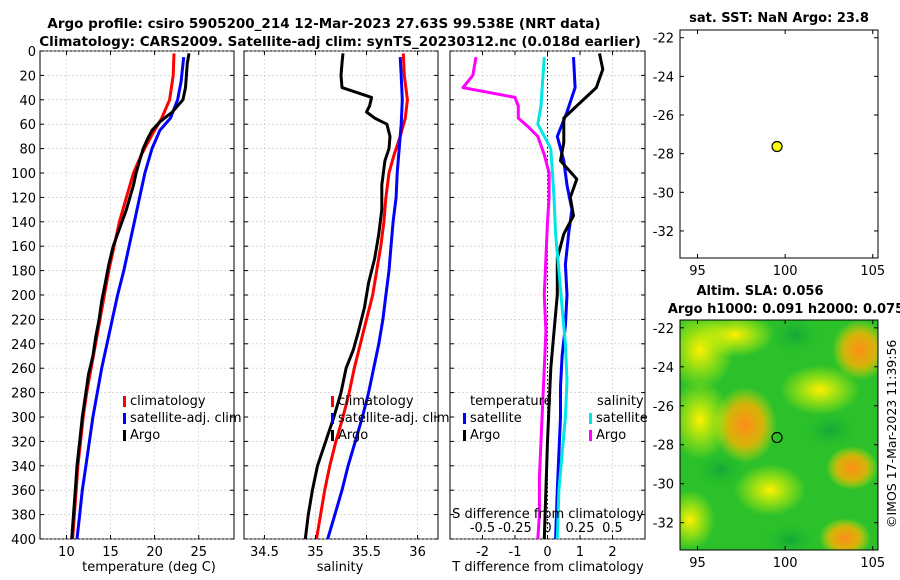 This screenshot has width=900, height=580. Describe the element at coordinates (23, 198) in the screenshot. I see `y-tick-label: 120` at that location.